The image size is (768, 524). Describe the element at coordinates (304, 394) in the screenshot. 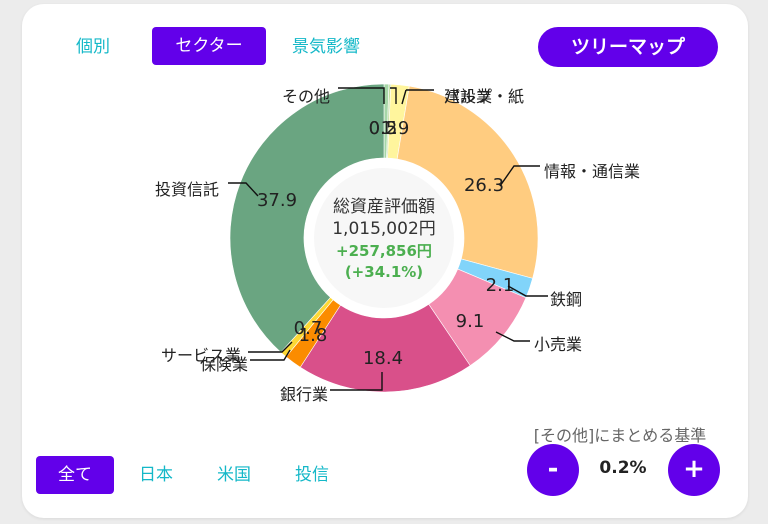

I see `slice-name-label: 銀行業` at that location.